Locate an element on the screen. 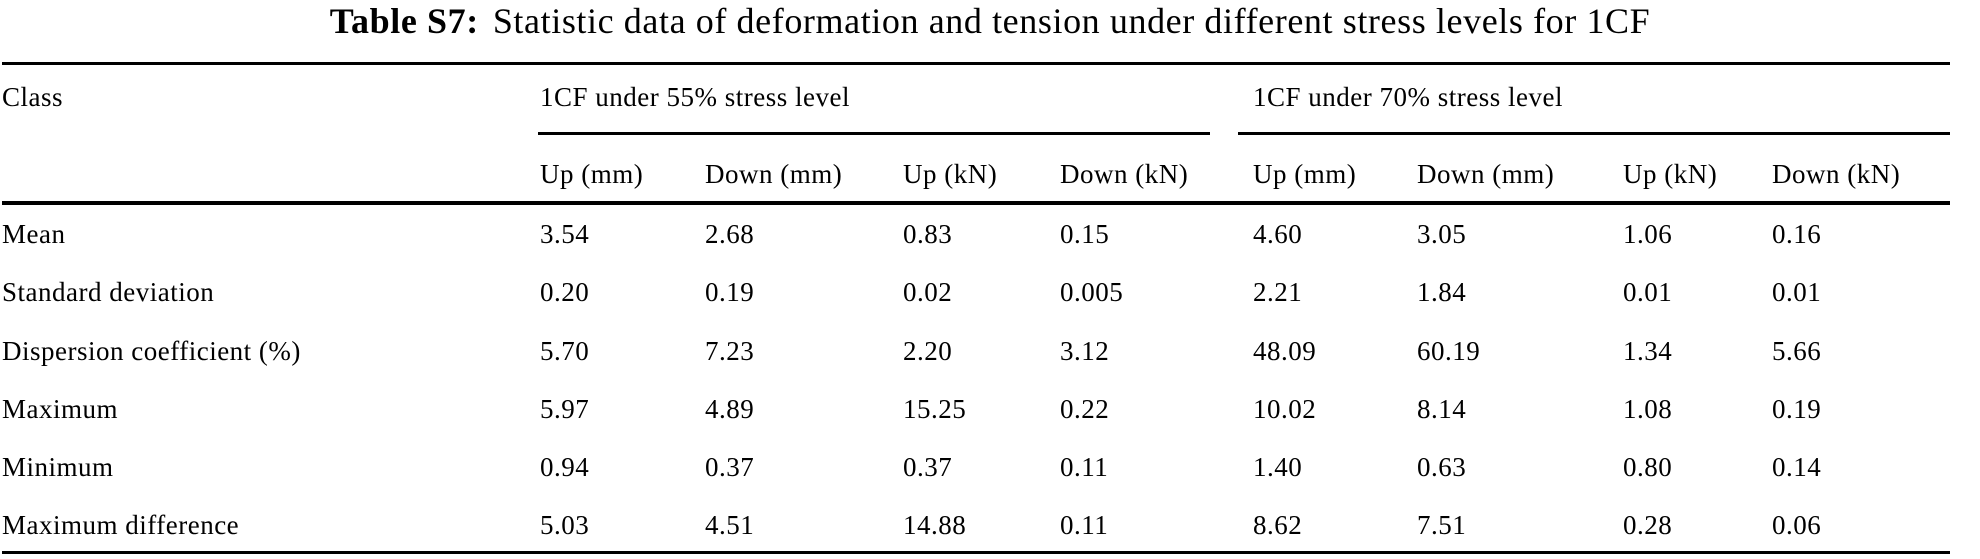 Image resolution: width=1980 pixels, height=559 pixels. table-cell: 1.08 is located at coordinates (1648, 408).